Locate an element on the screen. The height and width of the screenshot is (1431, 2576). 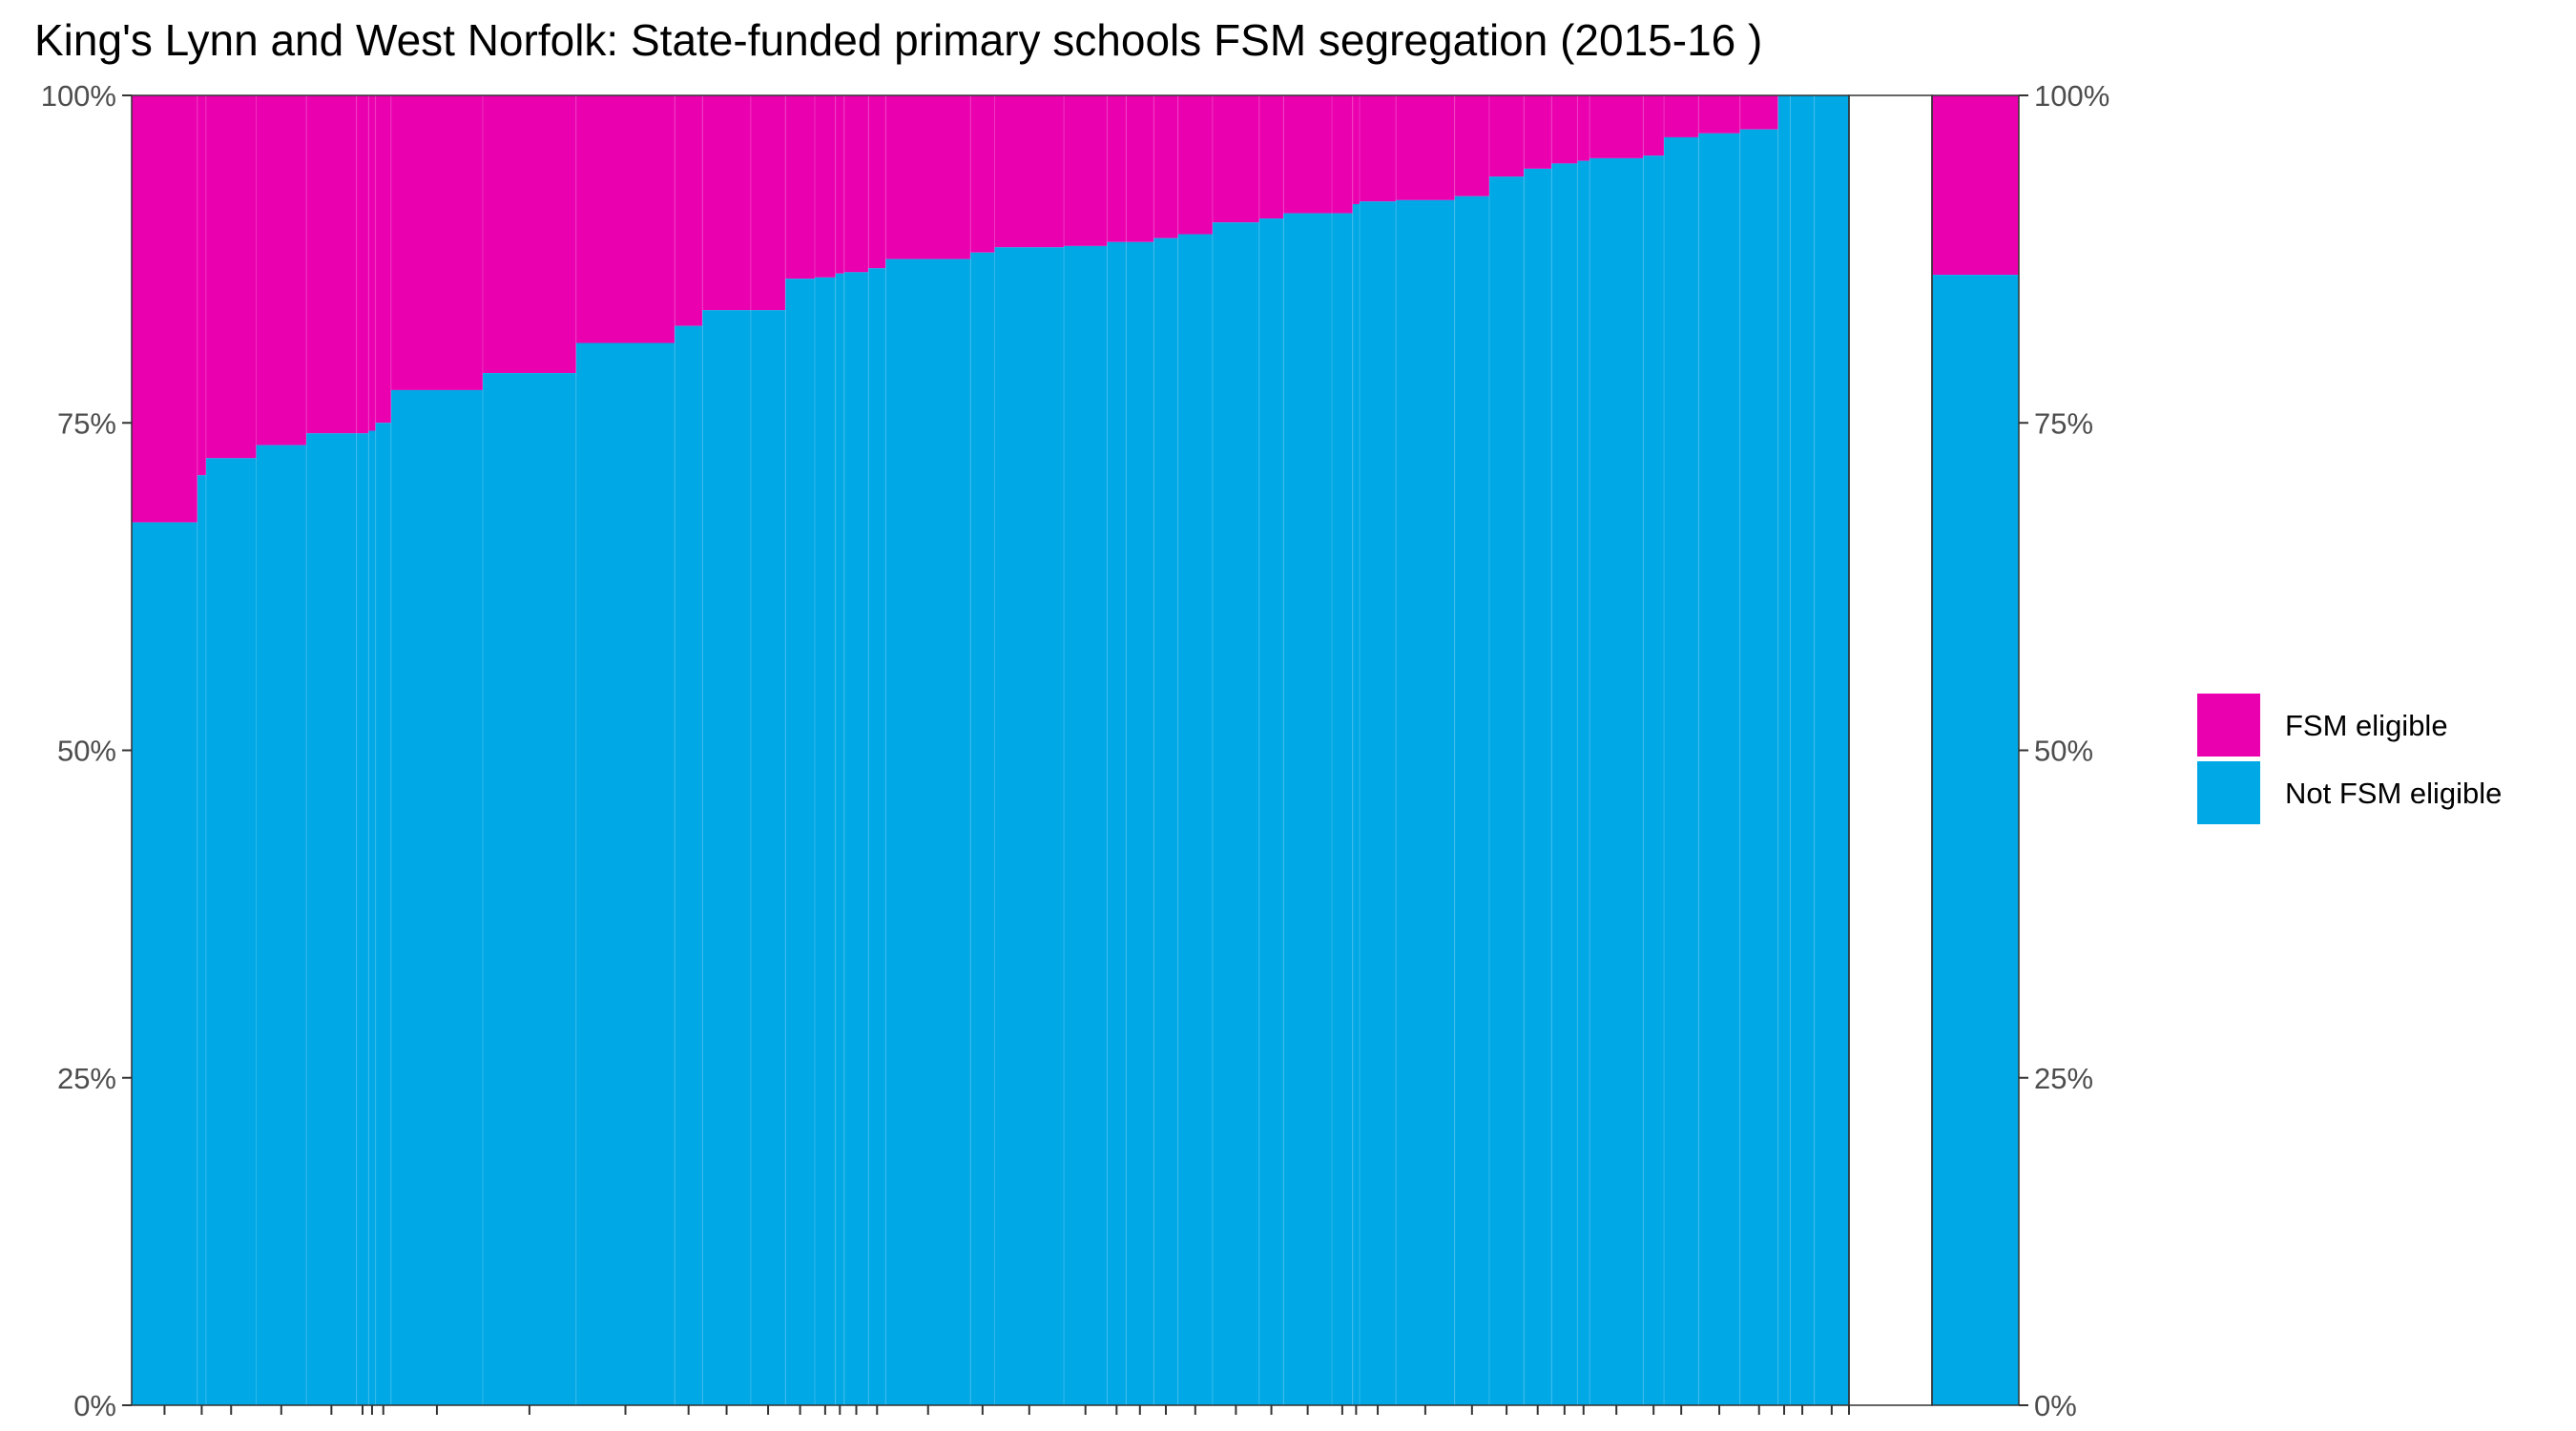
right-y-tick-label-1: 25% is located at coordinates (2063, 1078).